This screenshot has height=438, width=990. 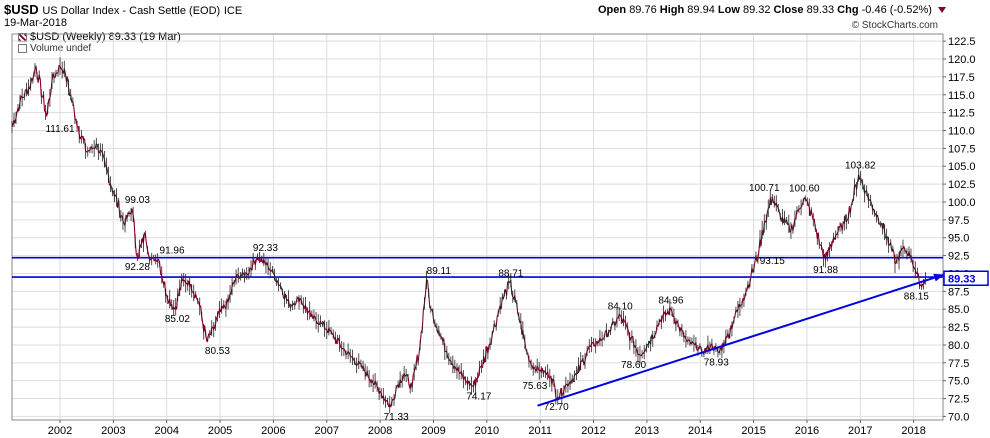 What do you see at coordinates (962, 167) in the screenshot?
I see `y-tick-label: 105.0` at bounding box center [962, 167].